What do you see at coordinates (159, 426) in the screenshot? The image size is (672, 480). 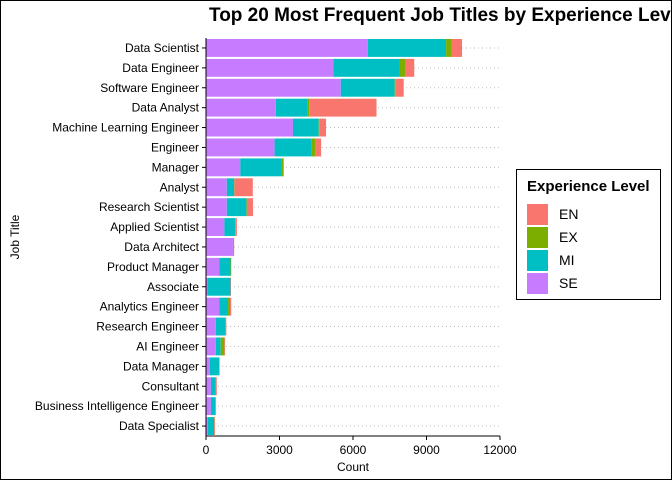 I see `y-tick-label: Data Specialist` at bounding box center [159, 426].